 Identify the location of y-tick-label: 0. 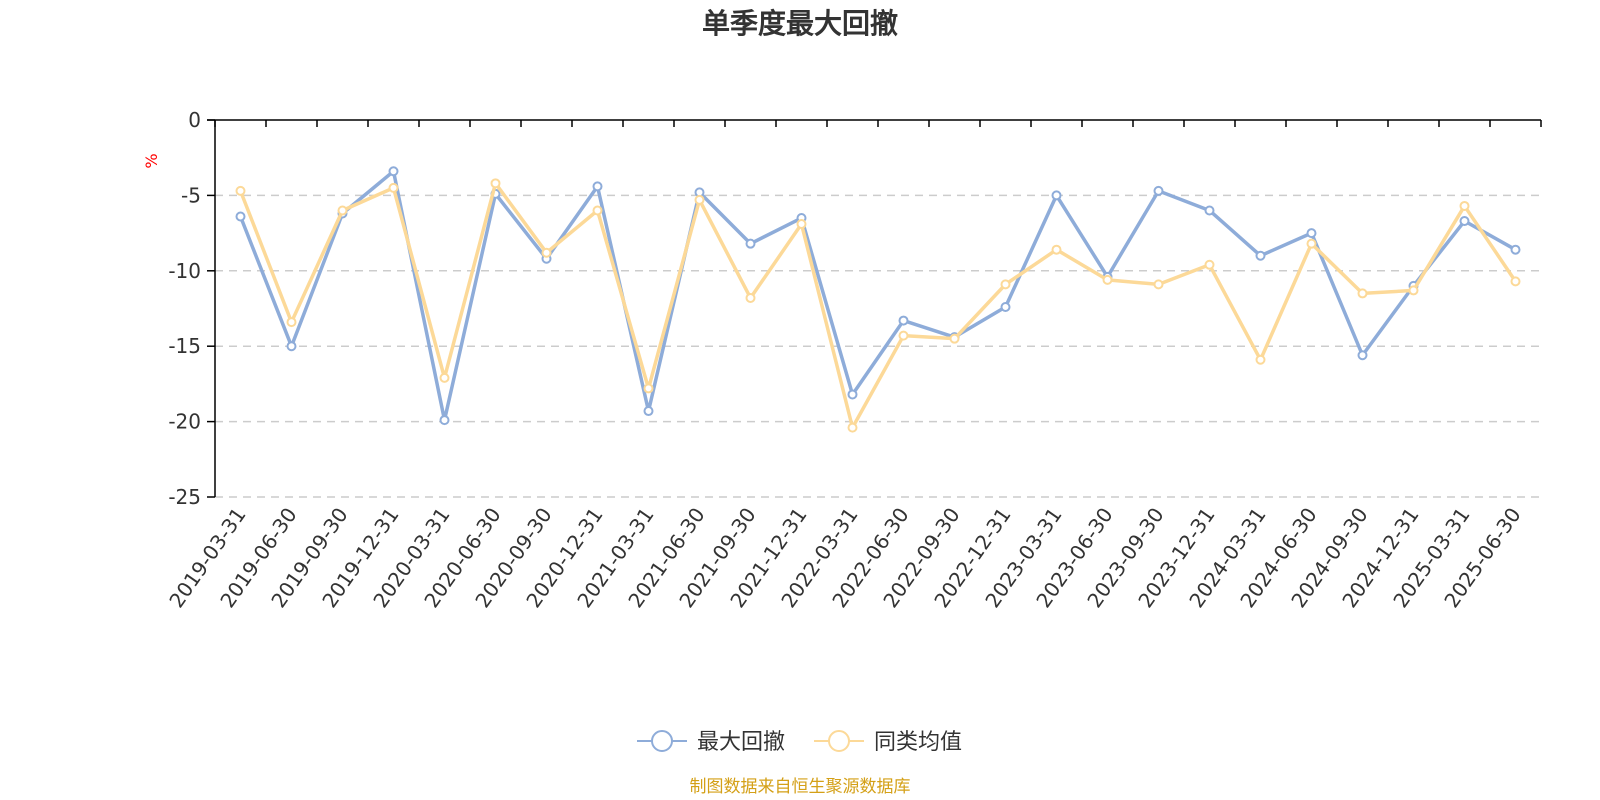
(194, 120).